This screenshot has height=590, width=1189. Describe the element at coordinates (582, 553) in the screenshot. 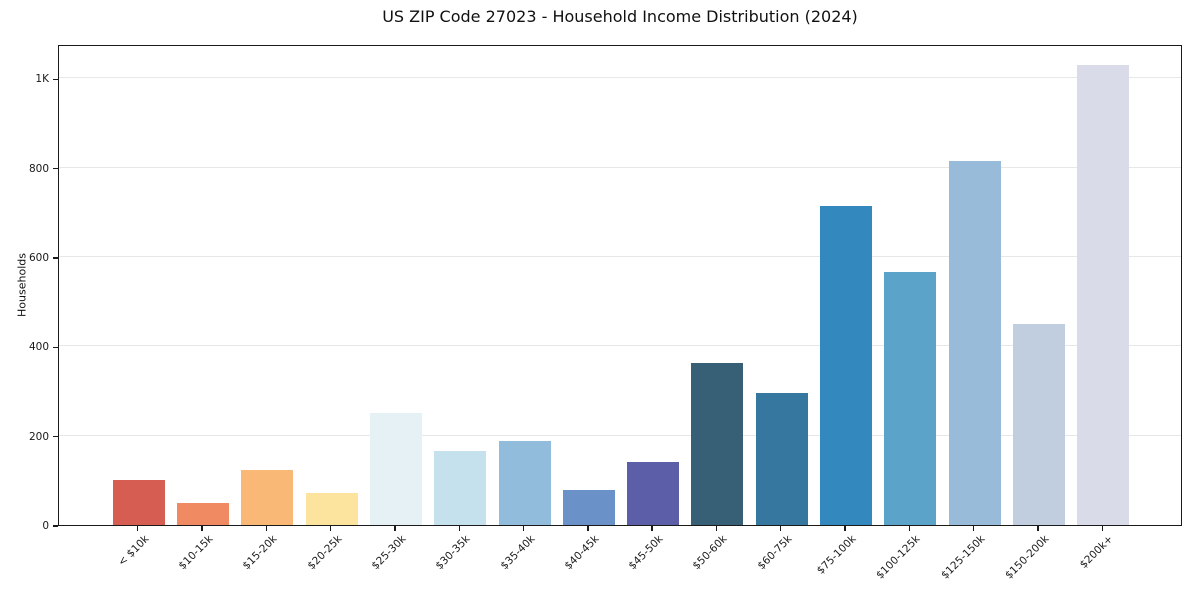

I see `x-tick-label-$40-45k: $40-45k` at that location.